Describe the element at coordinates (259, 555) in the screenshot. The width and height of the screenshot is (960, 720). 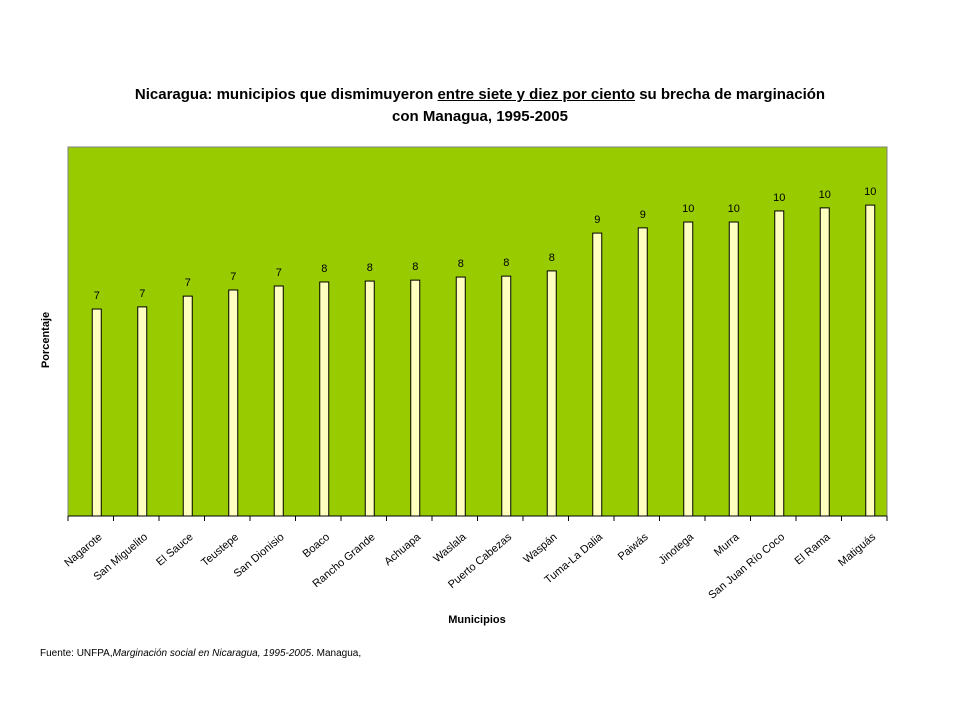
I see `x-tick-label: San Dionisio` at that location.